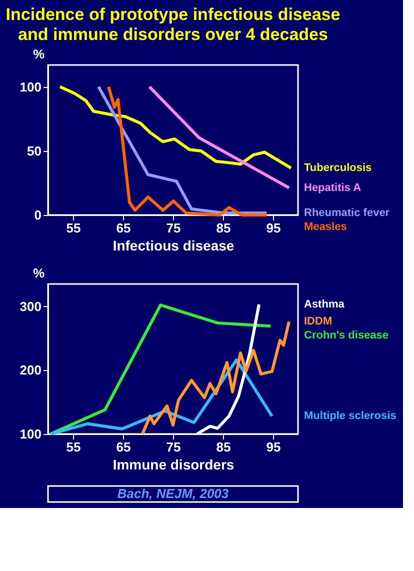 This screenshot has height=571, width=414. What do you see at coordinates (31, 306) in the screenshot?
I see `y-tick-label: 300` at bounding box center [31, 306].